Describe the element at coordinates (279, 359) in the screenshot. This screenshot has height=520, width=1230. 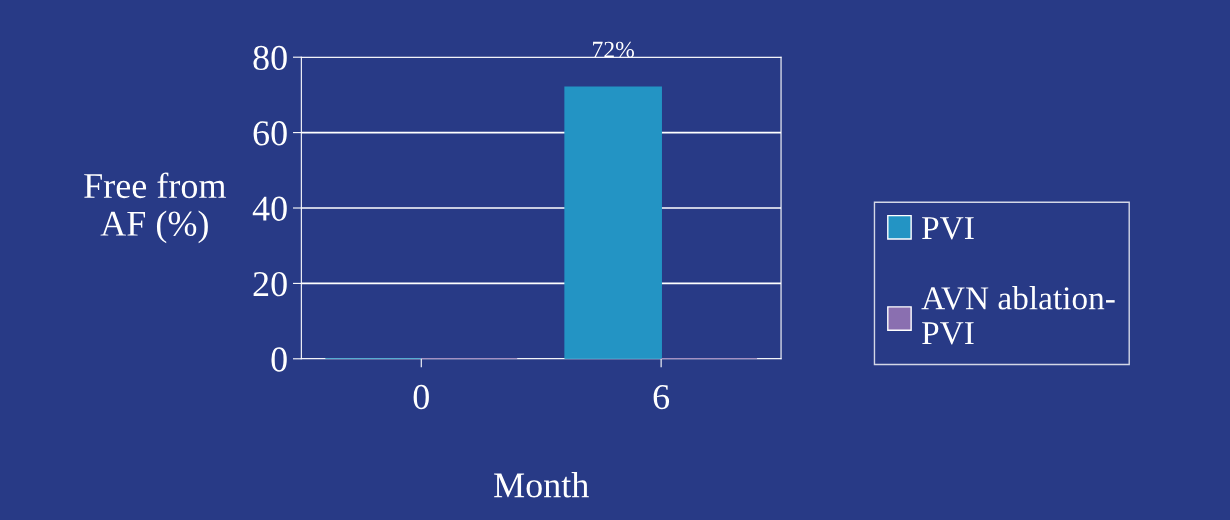
I see `y-tick-label: 0` at that location.